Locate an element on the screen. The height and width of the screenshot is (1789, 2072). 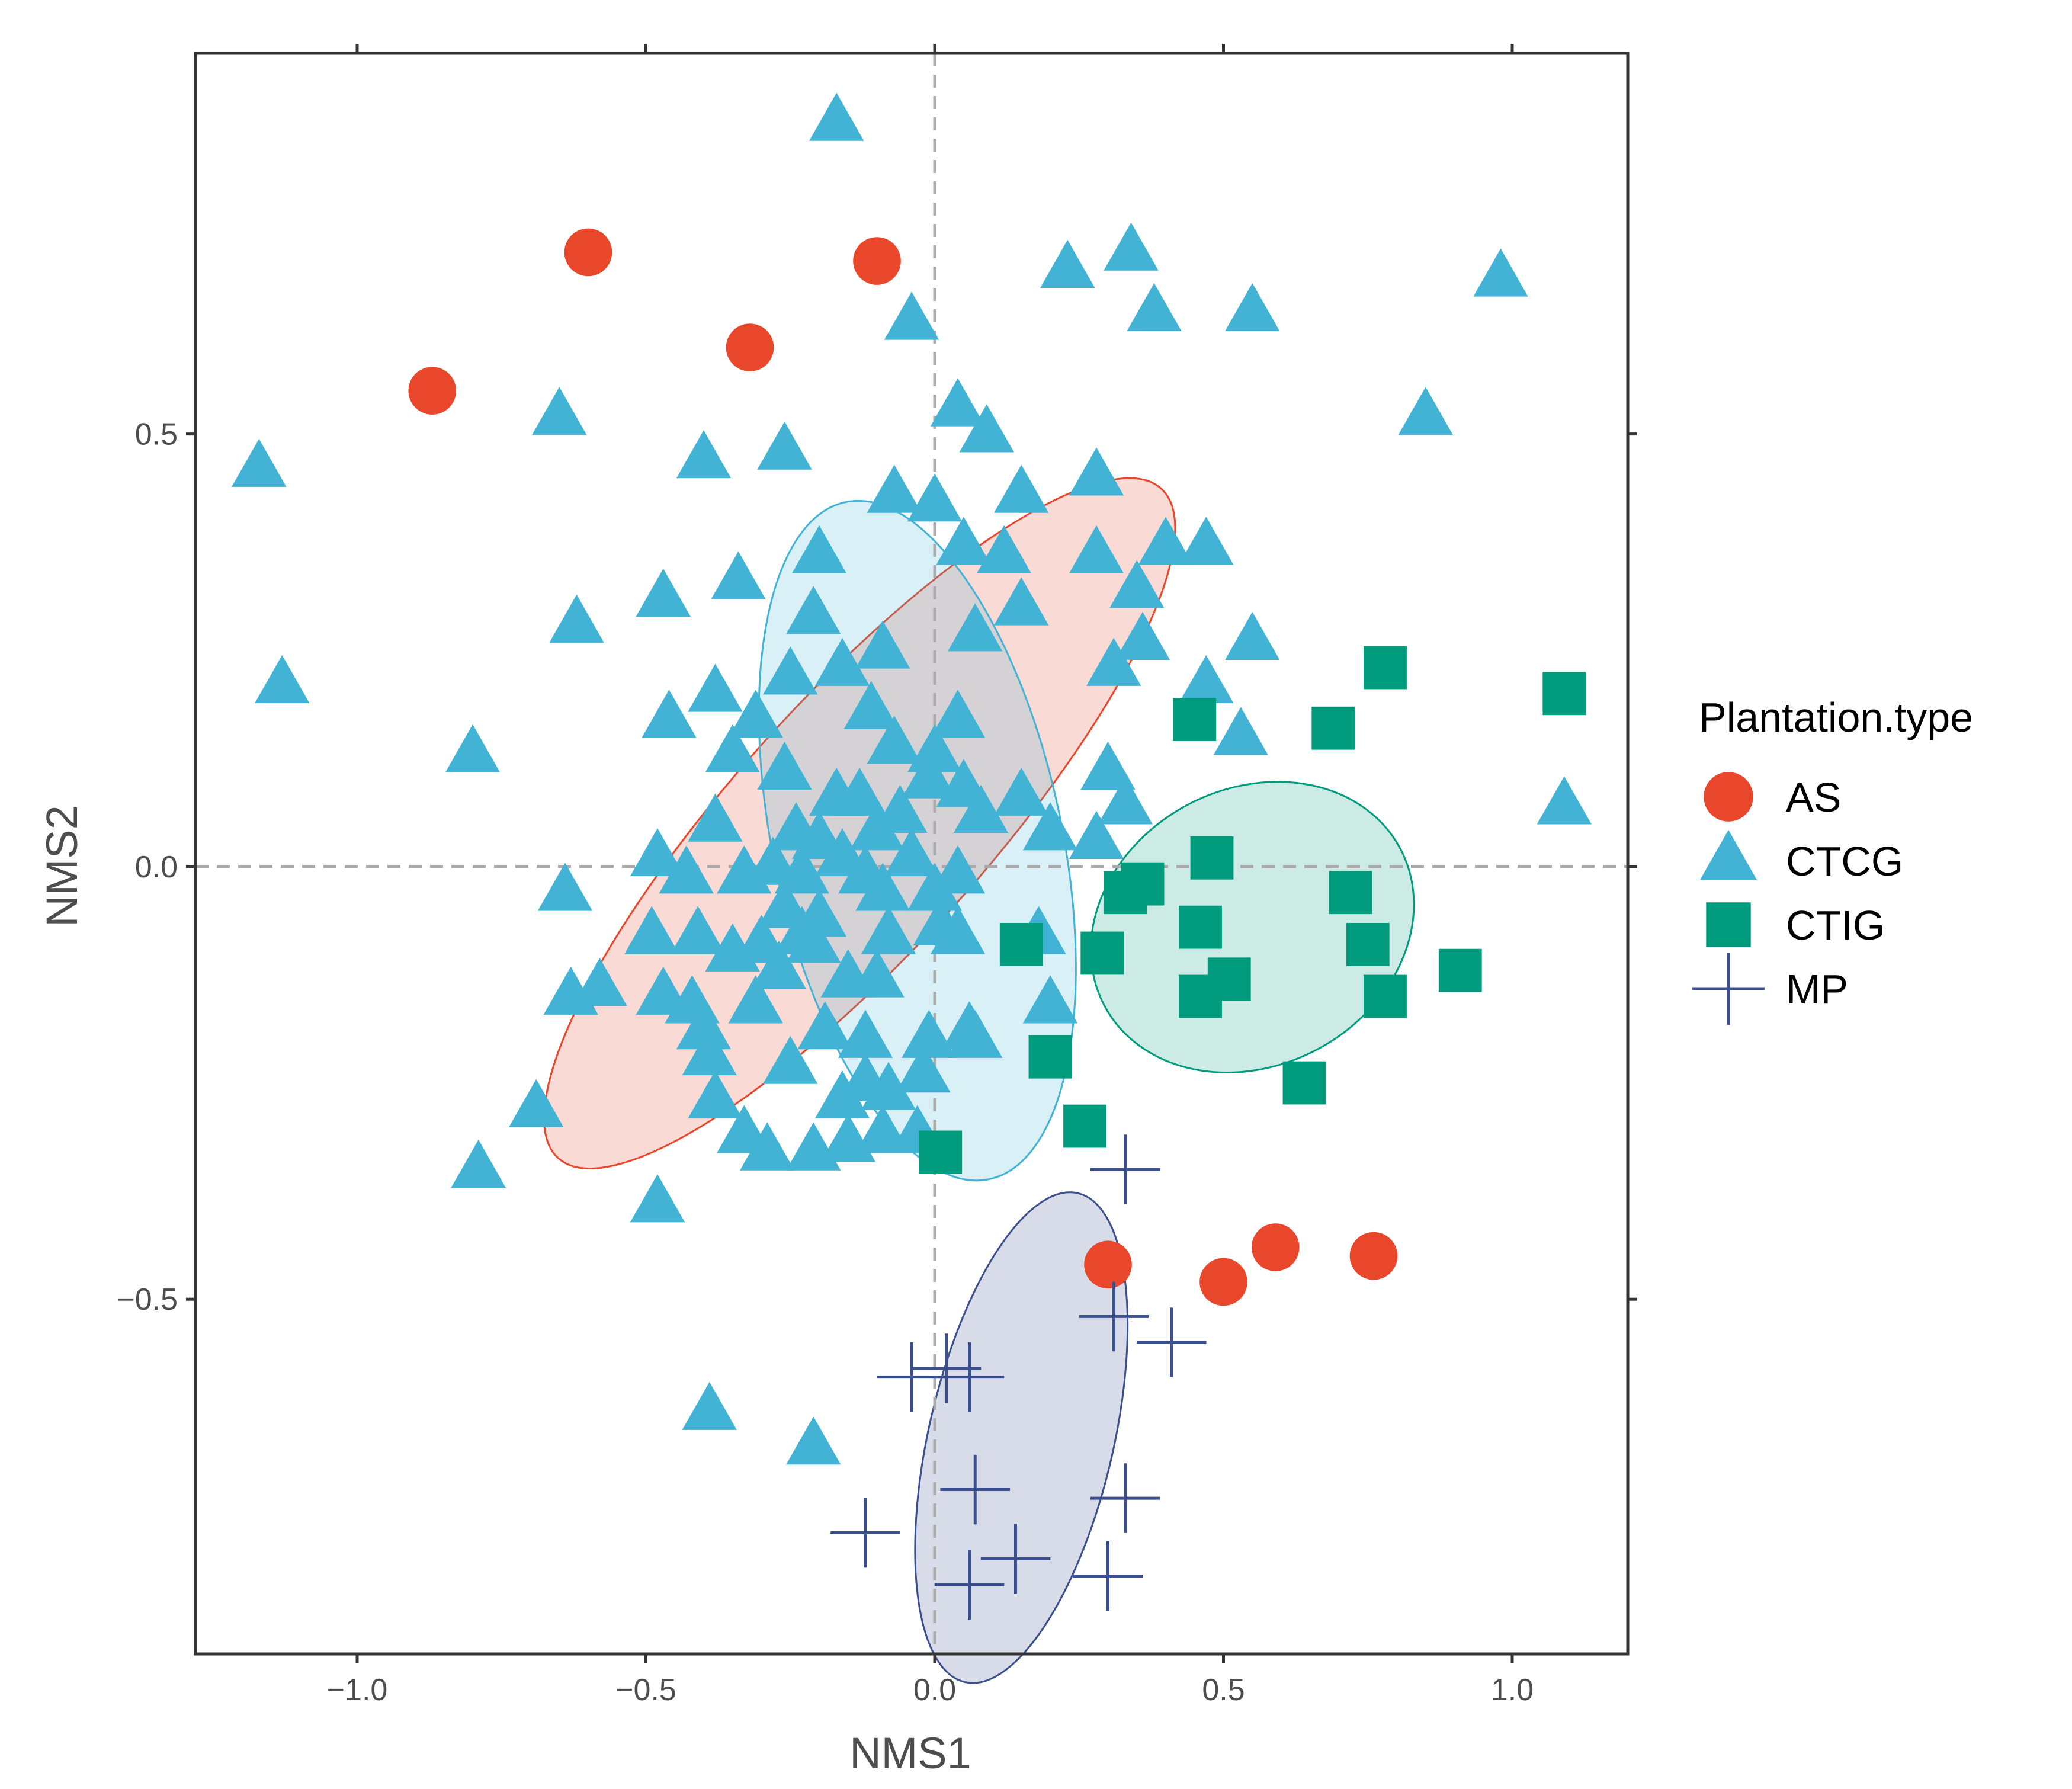
legend-key-ctig is located at coordinates (1728, 924).